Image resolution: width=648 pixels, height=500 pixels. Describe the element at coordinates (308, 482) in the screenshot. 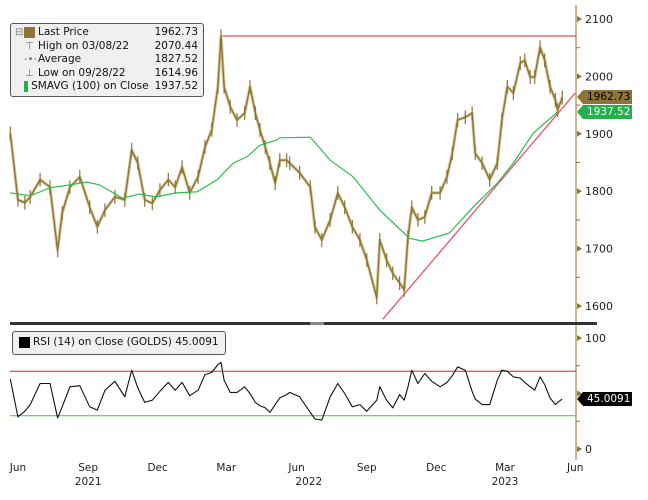

I see `x-year-label: 2022` at that location.